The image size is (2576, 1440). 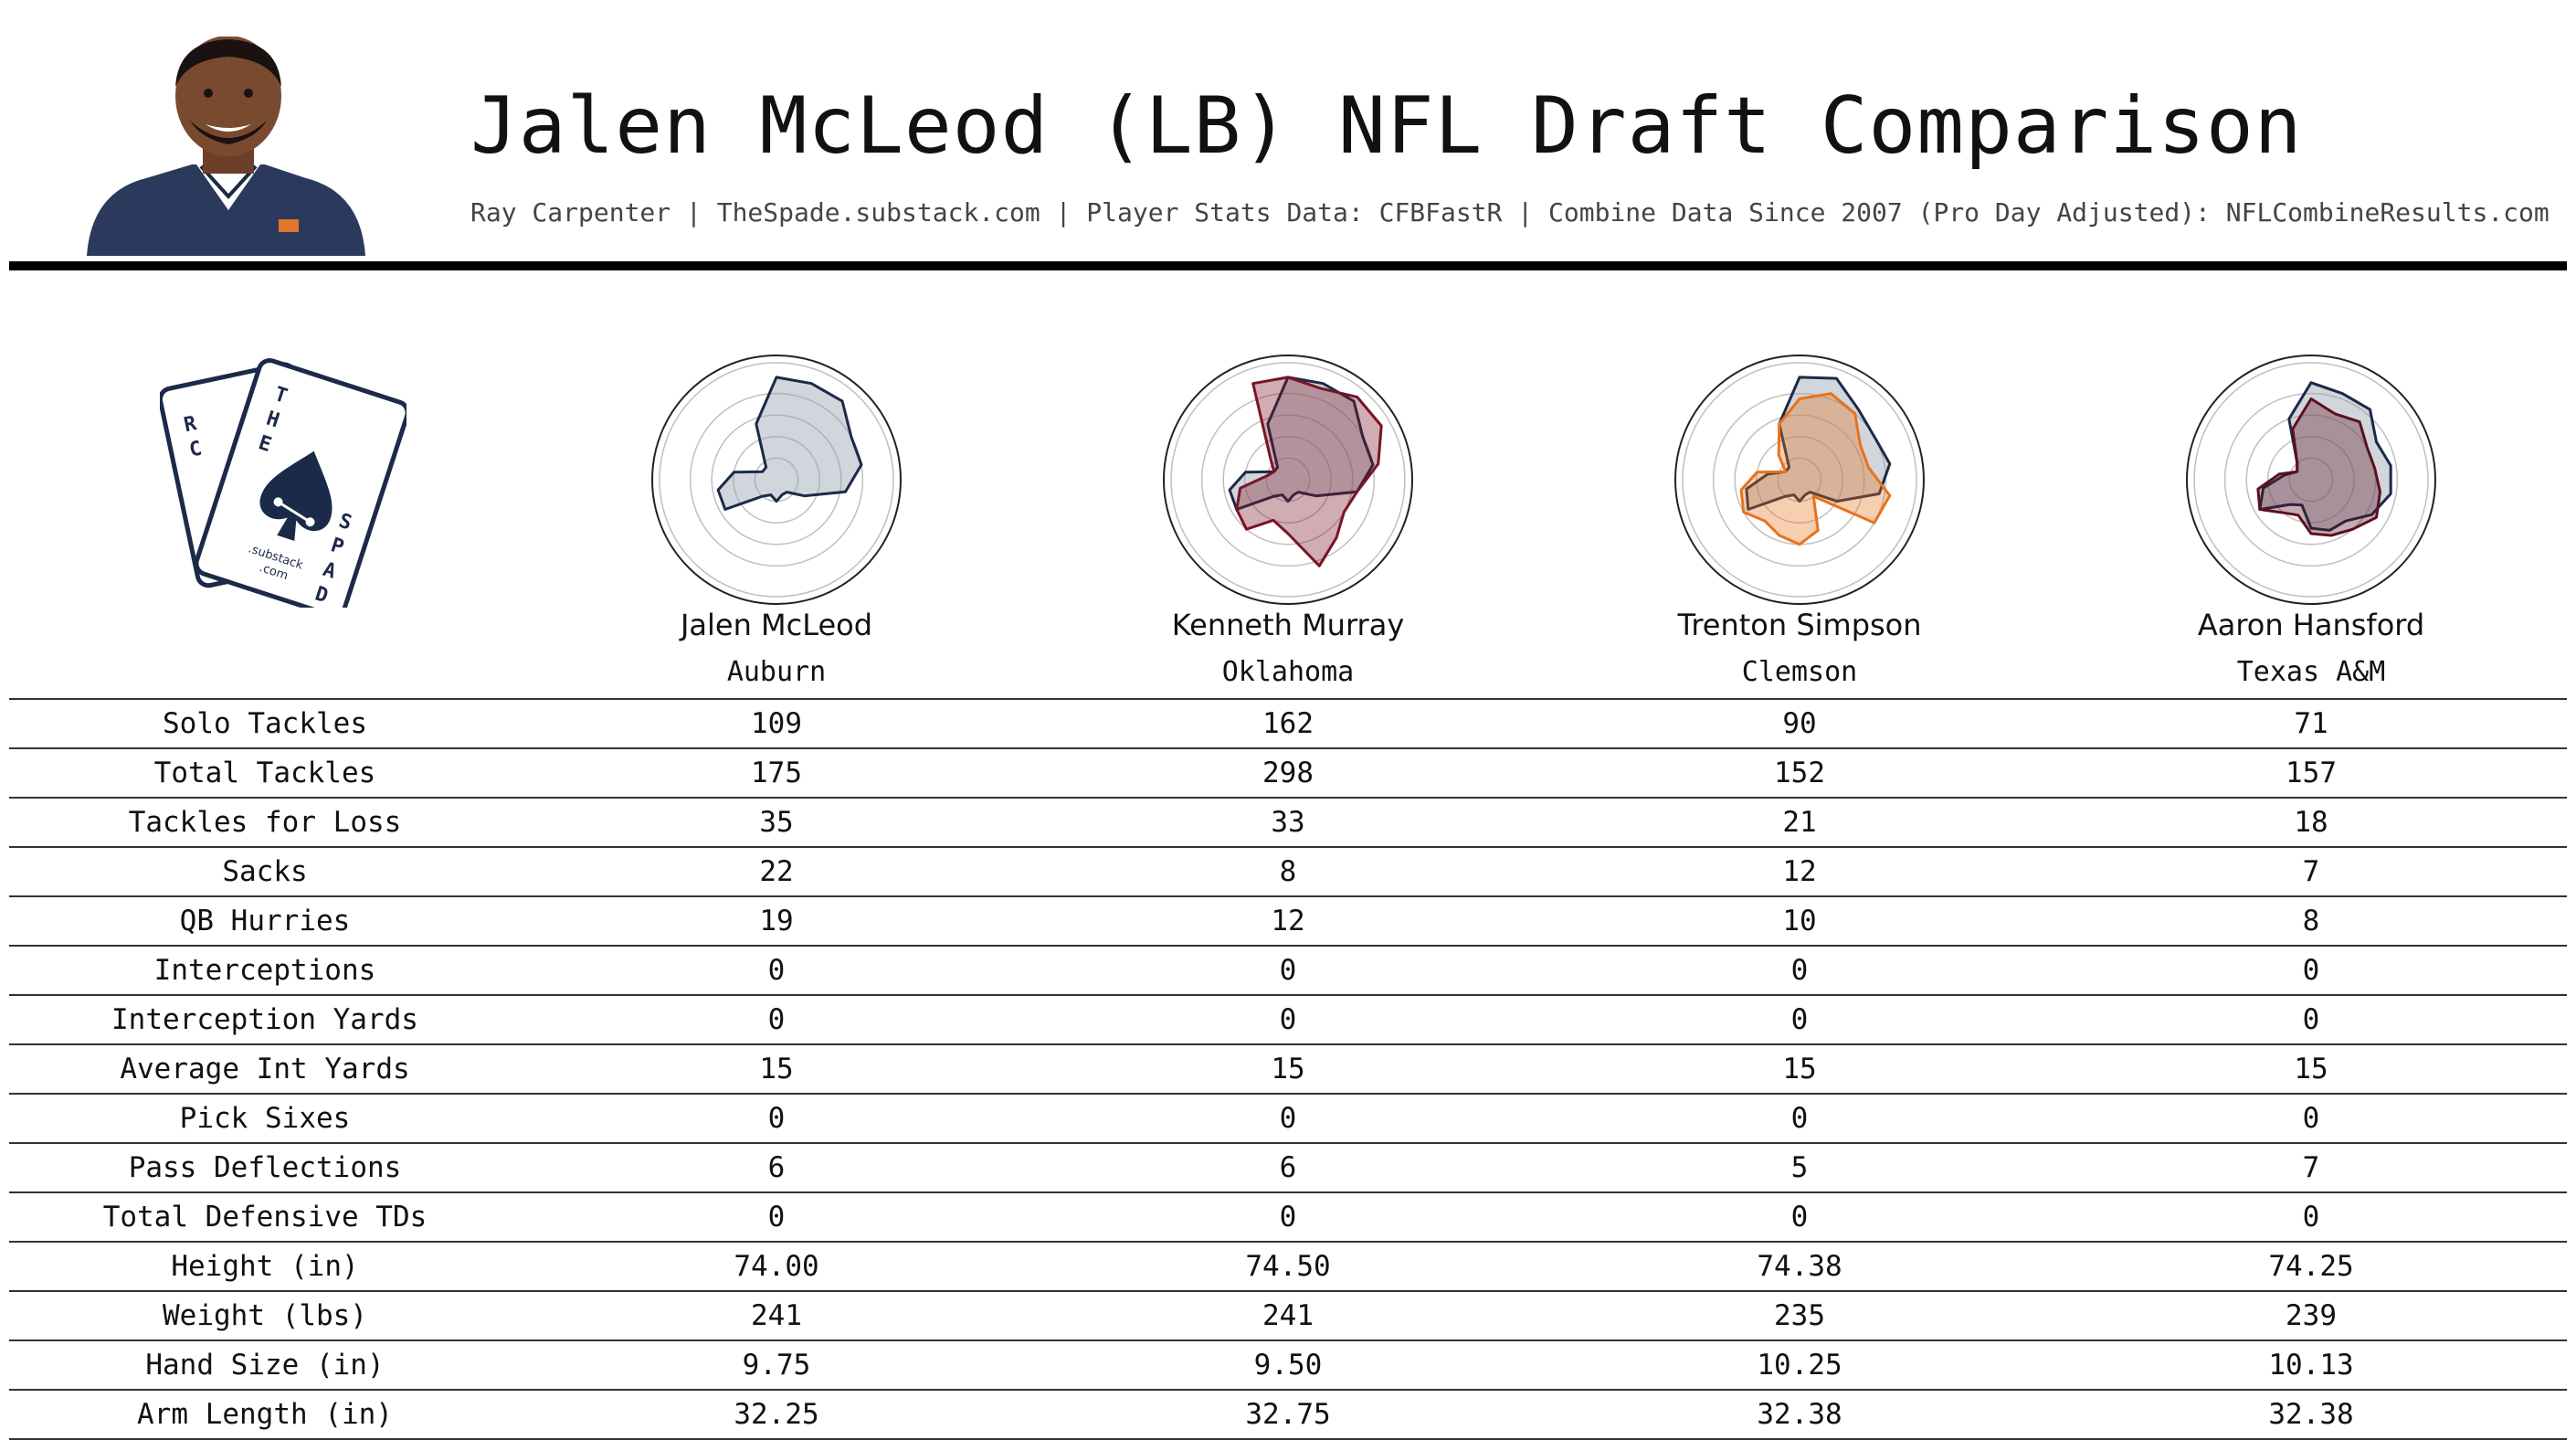 I want to click on player-school: Oklahoma, so click(x=1288, y=672).